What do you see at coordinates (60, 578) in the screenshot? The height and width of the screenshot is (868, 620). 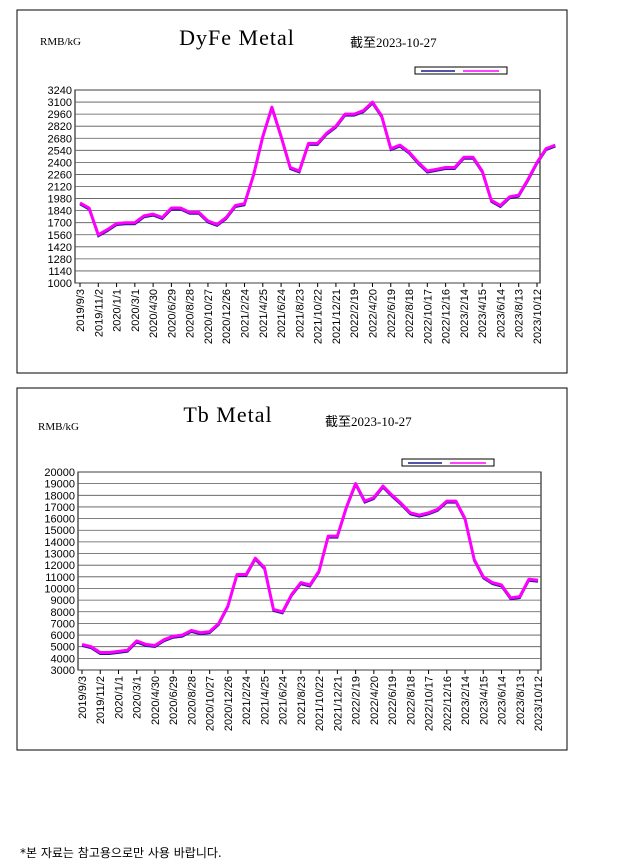 I see `y-tick-label: 11000` at bounding box center [60, 578].